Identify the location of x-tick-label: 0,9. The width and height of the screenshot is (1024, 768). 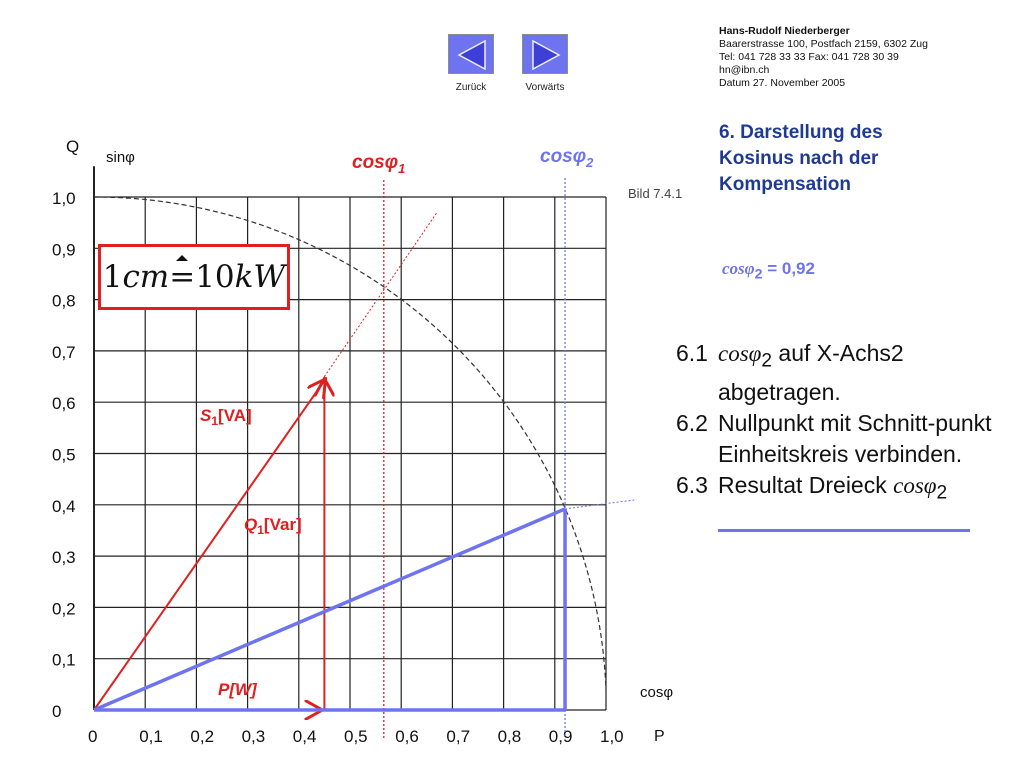
(561, 736).